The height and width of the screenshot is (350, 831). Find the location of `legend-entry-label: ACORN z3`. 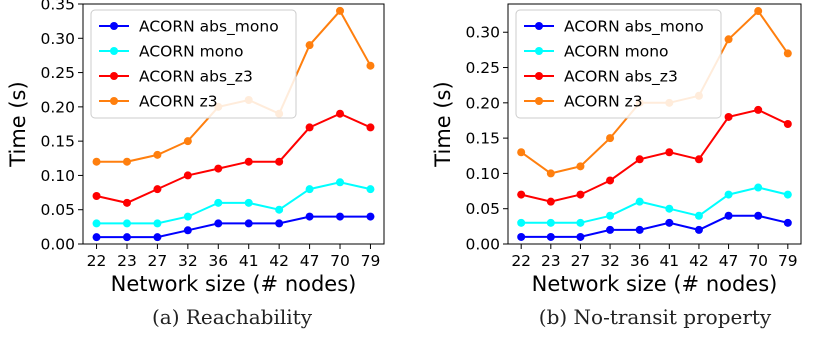

legend-entry-label: ACORN z3 is located at coordinates (603, 102).